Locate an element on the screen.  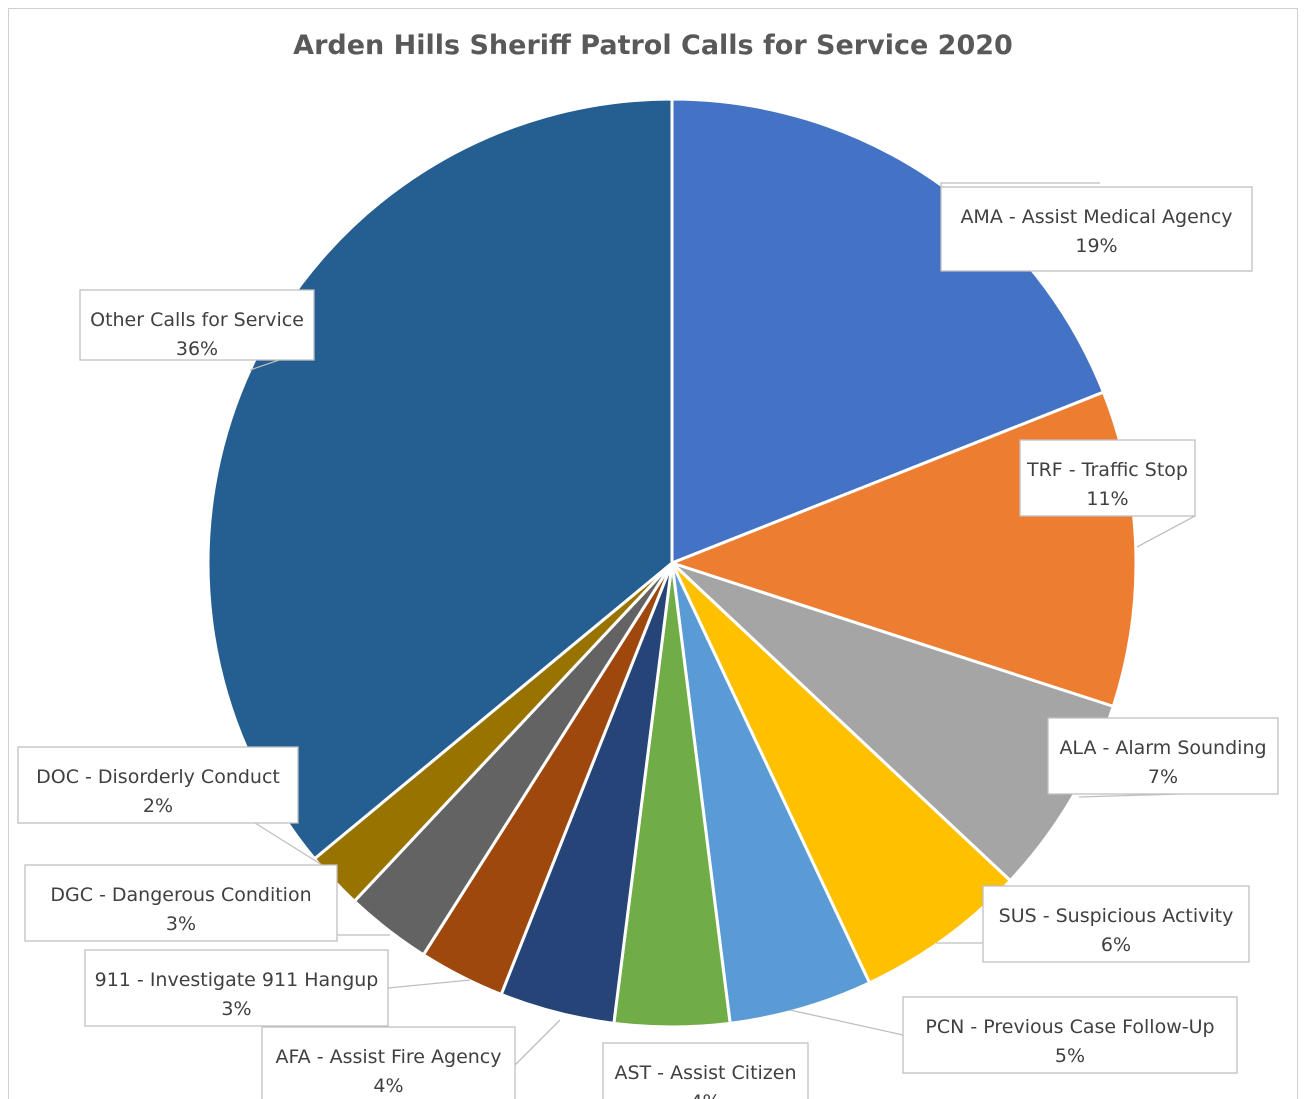
data-label-10: Other Calls for Service 36% is located at coordinates (197, 325).